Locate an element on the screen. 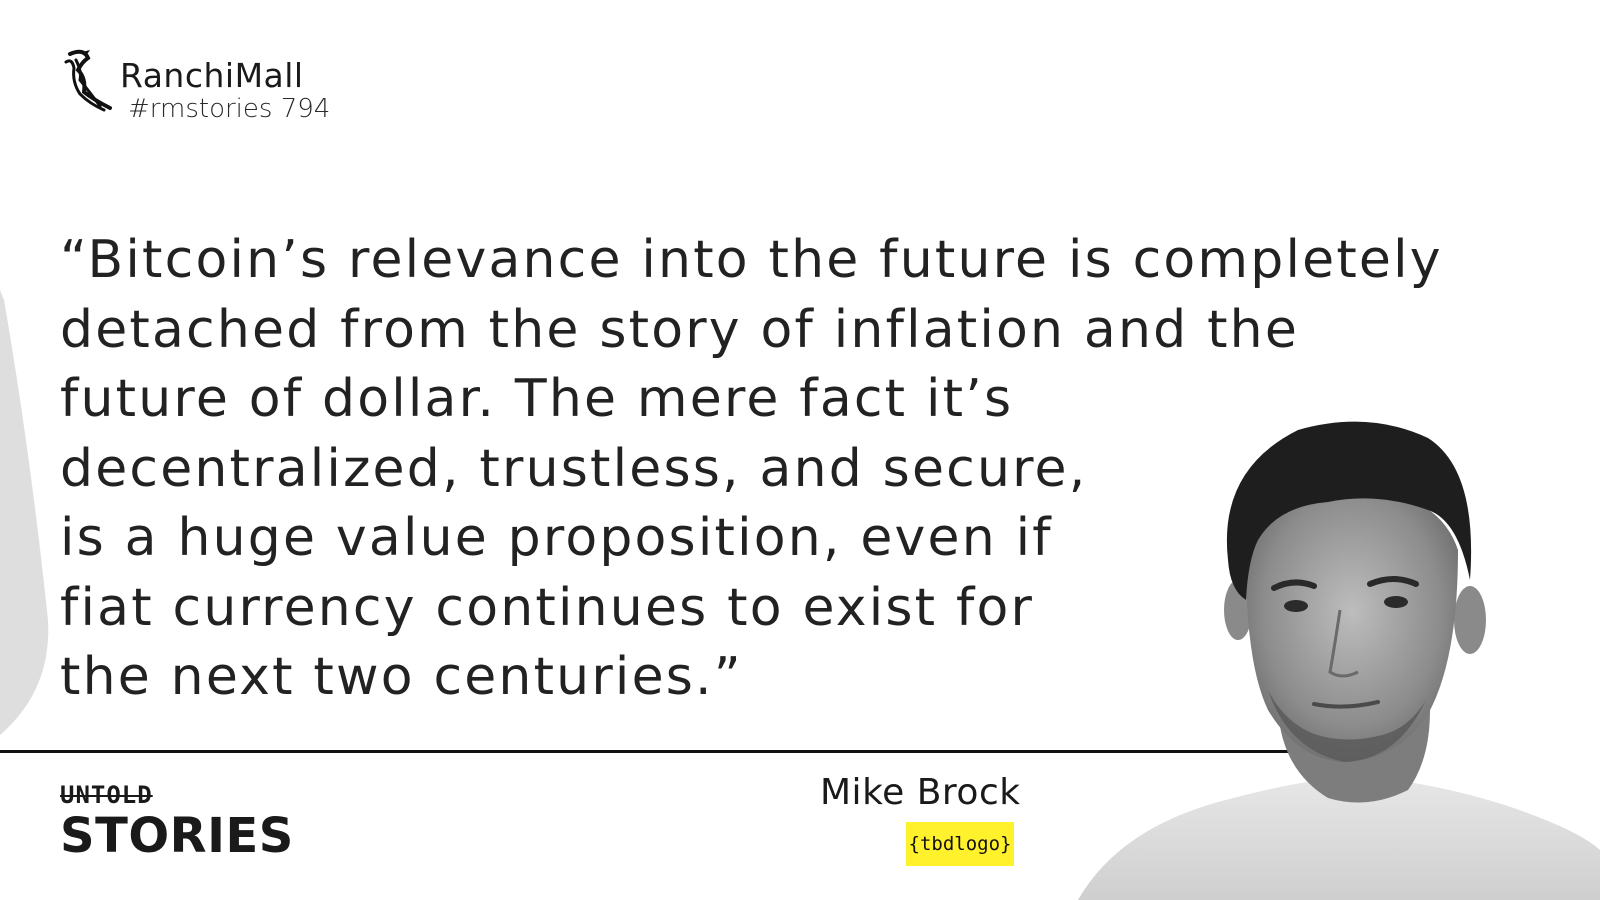 Image resolution: width=1600 pixels, height=900 pixels. speaker-name: Mike Brock is located at coordinates (920, 792).